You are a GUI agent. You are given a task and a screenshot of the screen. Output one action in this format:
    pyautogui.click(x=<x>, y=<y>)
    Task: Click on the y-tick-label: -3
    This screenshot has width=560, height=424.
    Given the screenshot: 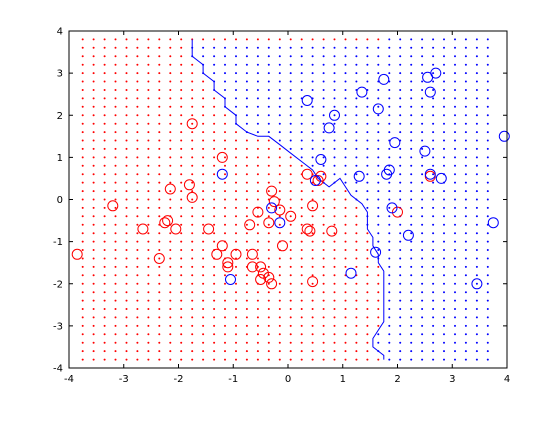 What is the action you would take?
    pyautogui.click(x=58, y=326)
    